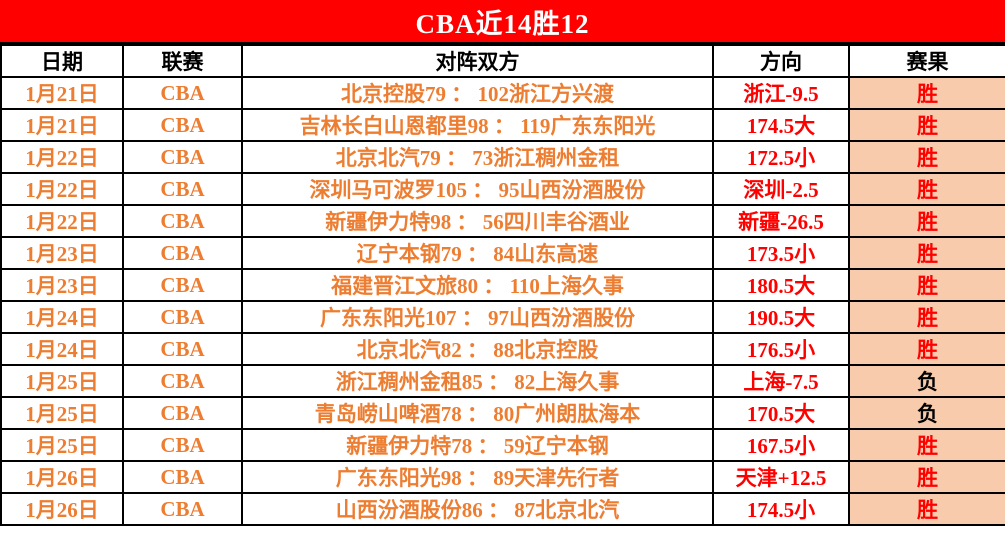 The width and height of the screenshot is (1005, 540). What do you see at coordinates (477, 253) in the screenshot?
I see `matchup-cell: 辽宁本钢79 ： 84山东高速` at bounding box center [477, 253].